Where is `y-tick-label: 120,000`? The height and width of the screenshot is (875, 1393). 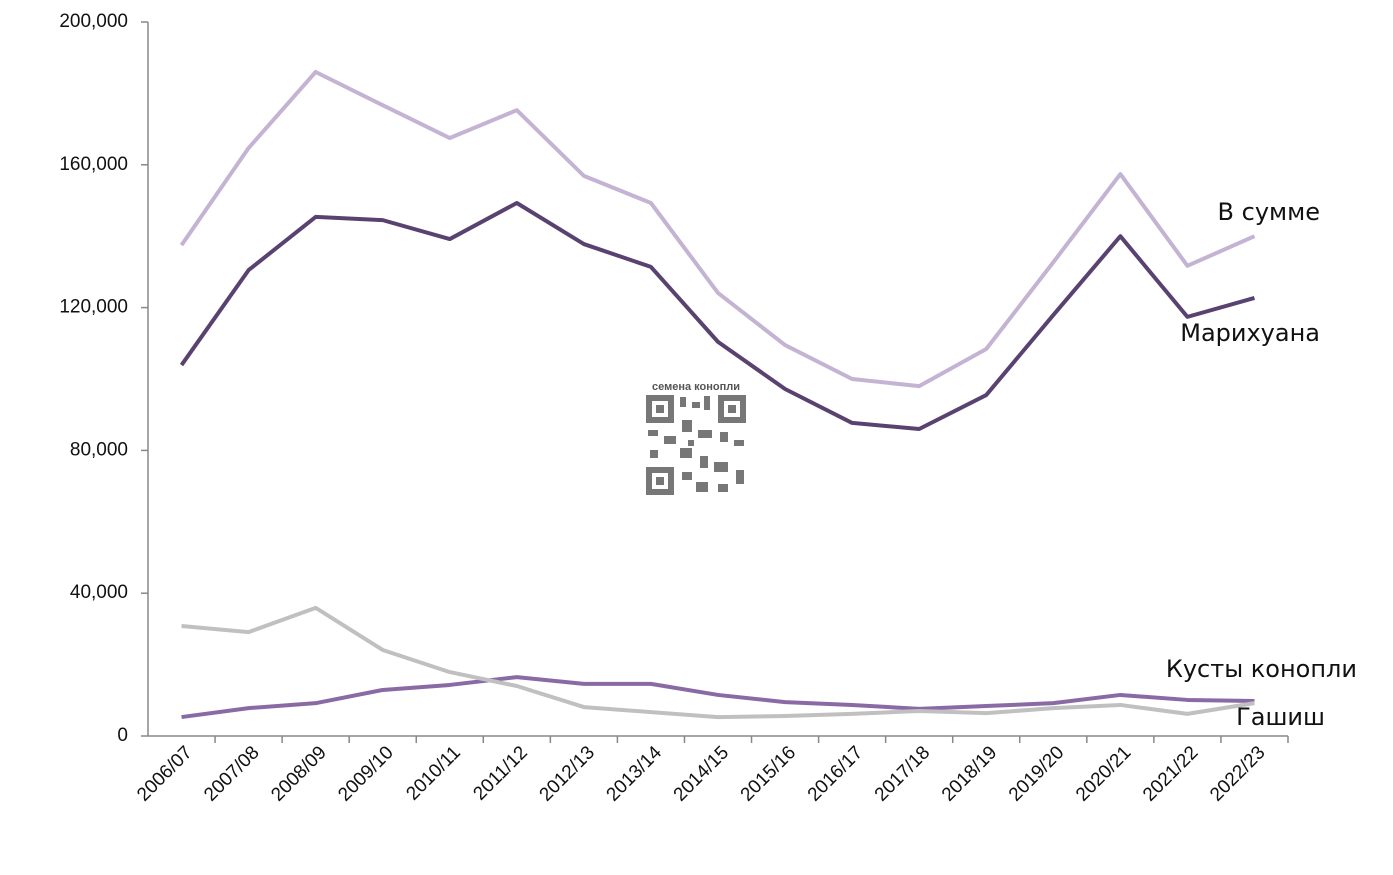
y-tick-label: 120,000 is located at coordinates (93, 307).